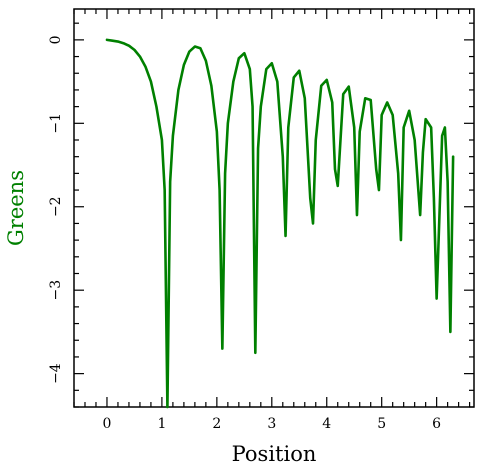  Describe the element at coordinates (274, 454) in the screenshot. I see `x-axis-title: Position` at that location.